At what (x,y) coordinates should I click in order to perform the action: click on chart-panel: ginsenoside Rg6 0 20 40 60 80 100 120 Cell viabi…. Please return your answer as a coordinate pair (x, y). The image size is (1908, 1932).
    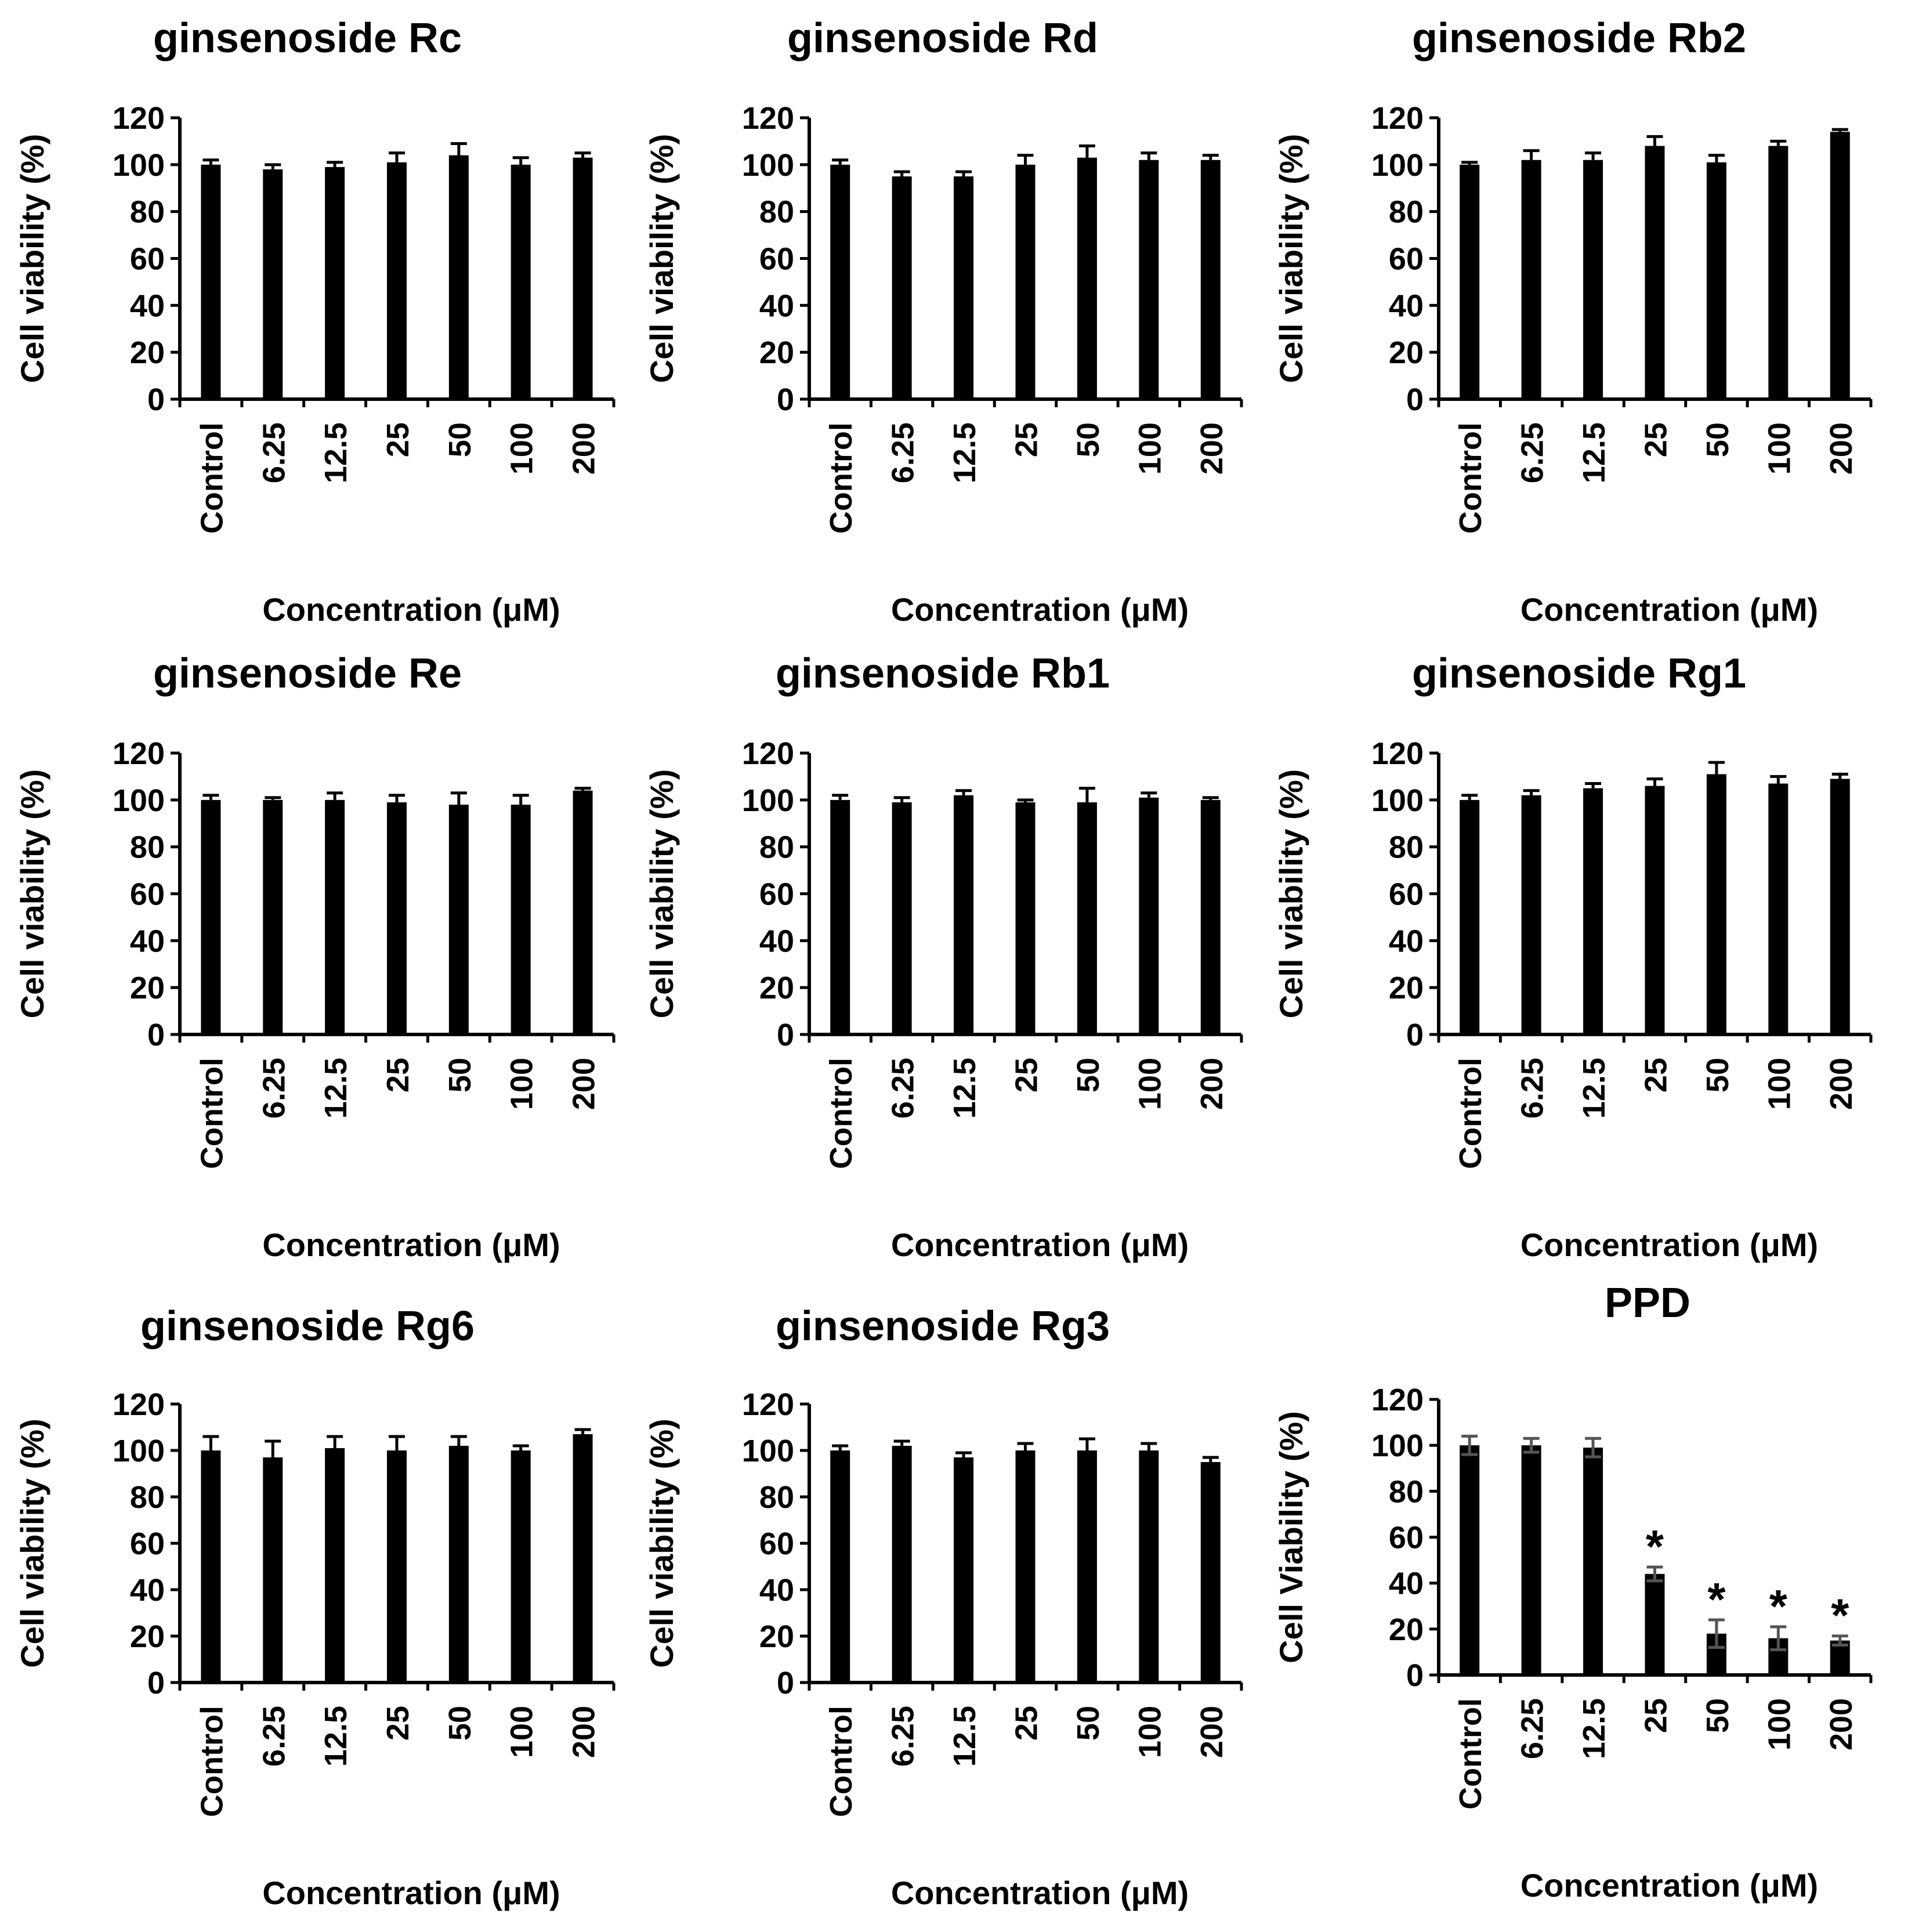
    Looking at the image, I should click on (315, 1607).